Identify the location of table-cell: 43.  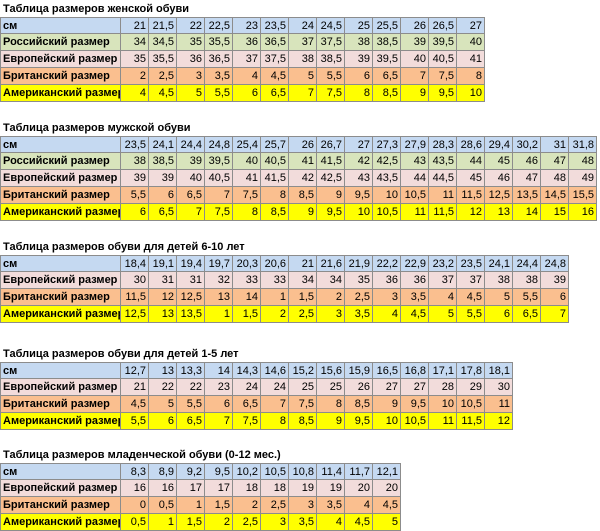
(415, 161).